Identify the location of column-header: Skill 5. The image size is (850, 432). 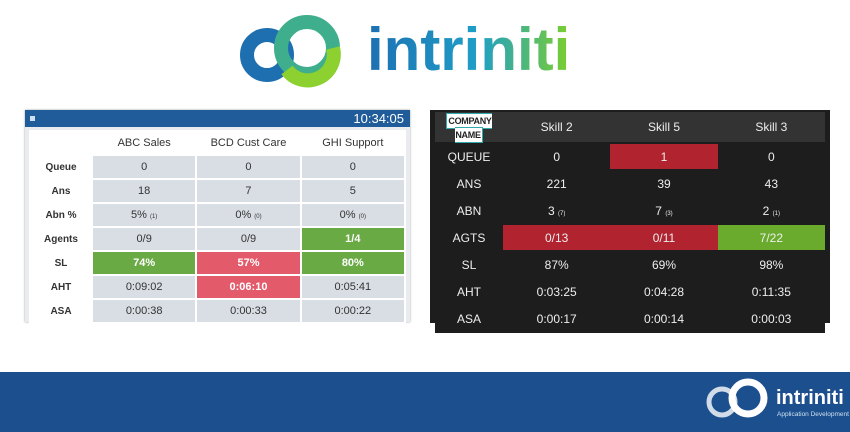
(664, 128).